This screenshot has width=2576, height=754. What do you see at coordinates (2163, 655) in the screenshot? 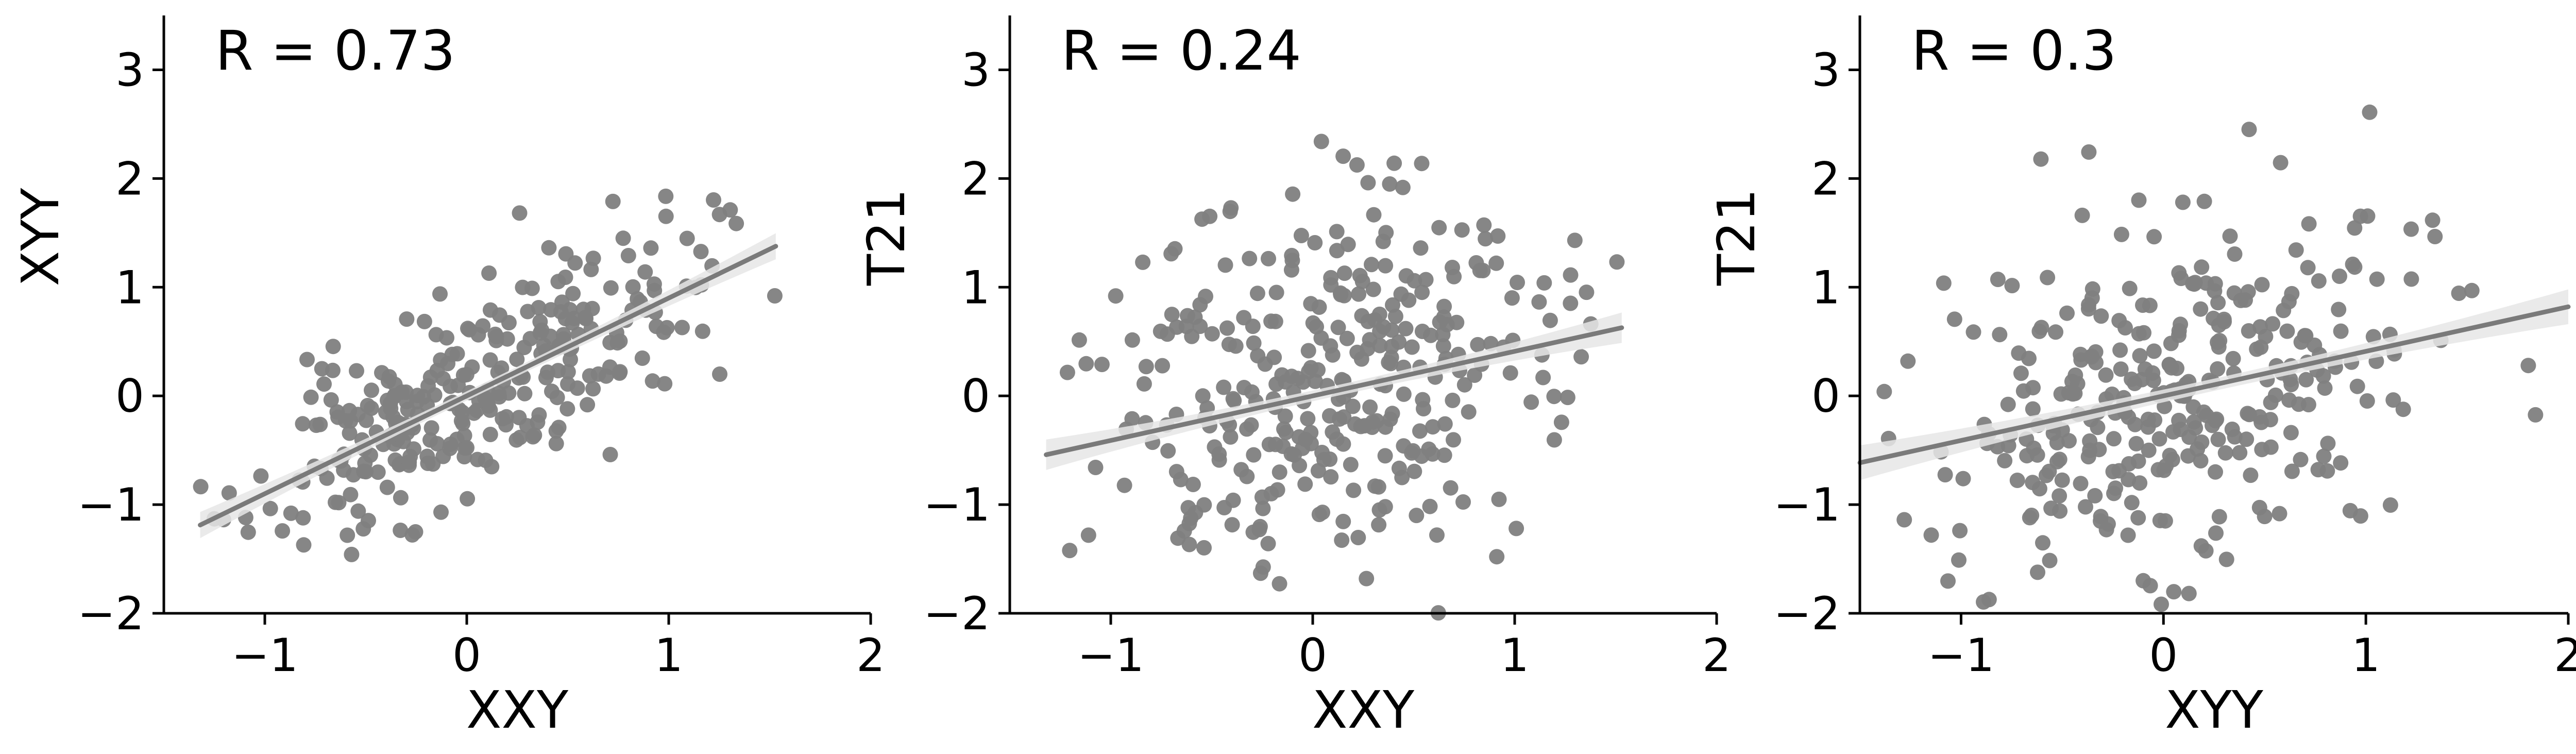
I see `x-tick-label: 0` at bounding box center [2163, 655].